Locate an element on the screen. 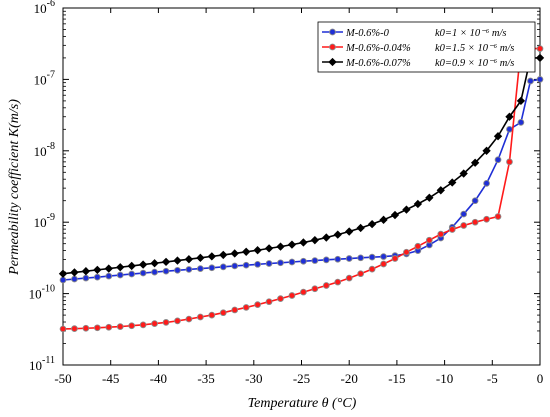  x-tick-label: -20 is located at coordinates (349, 378).